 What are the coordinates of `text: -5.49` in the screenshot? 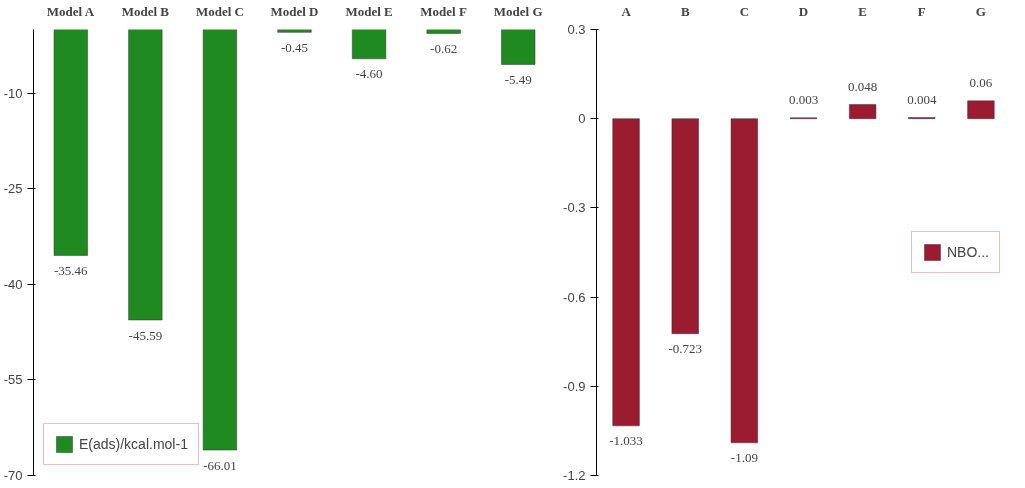 It's located at (518, 80).